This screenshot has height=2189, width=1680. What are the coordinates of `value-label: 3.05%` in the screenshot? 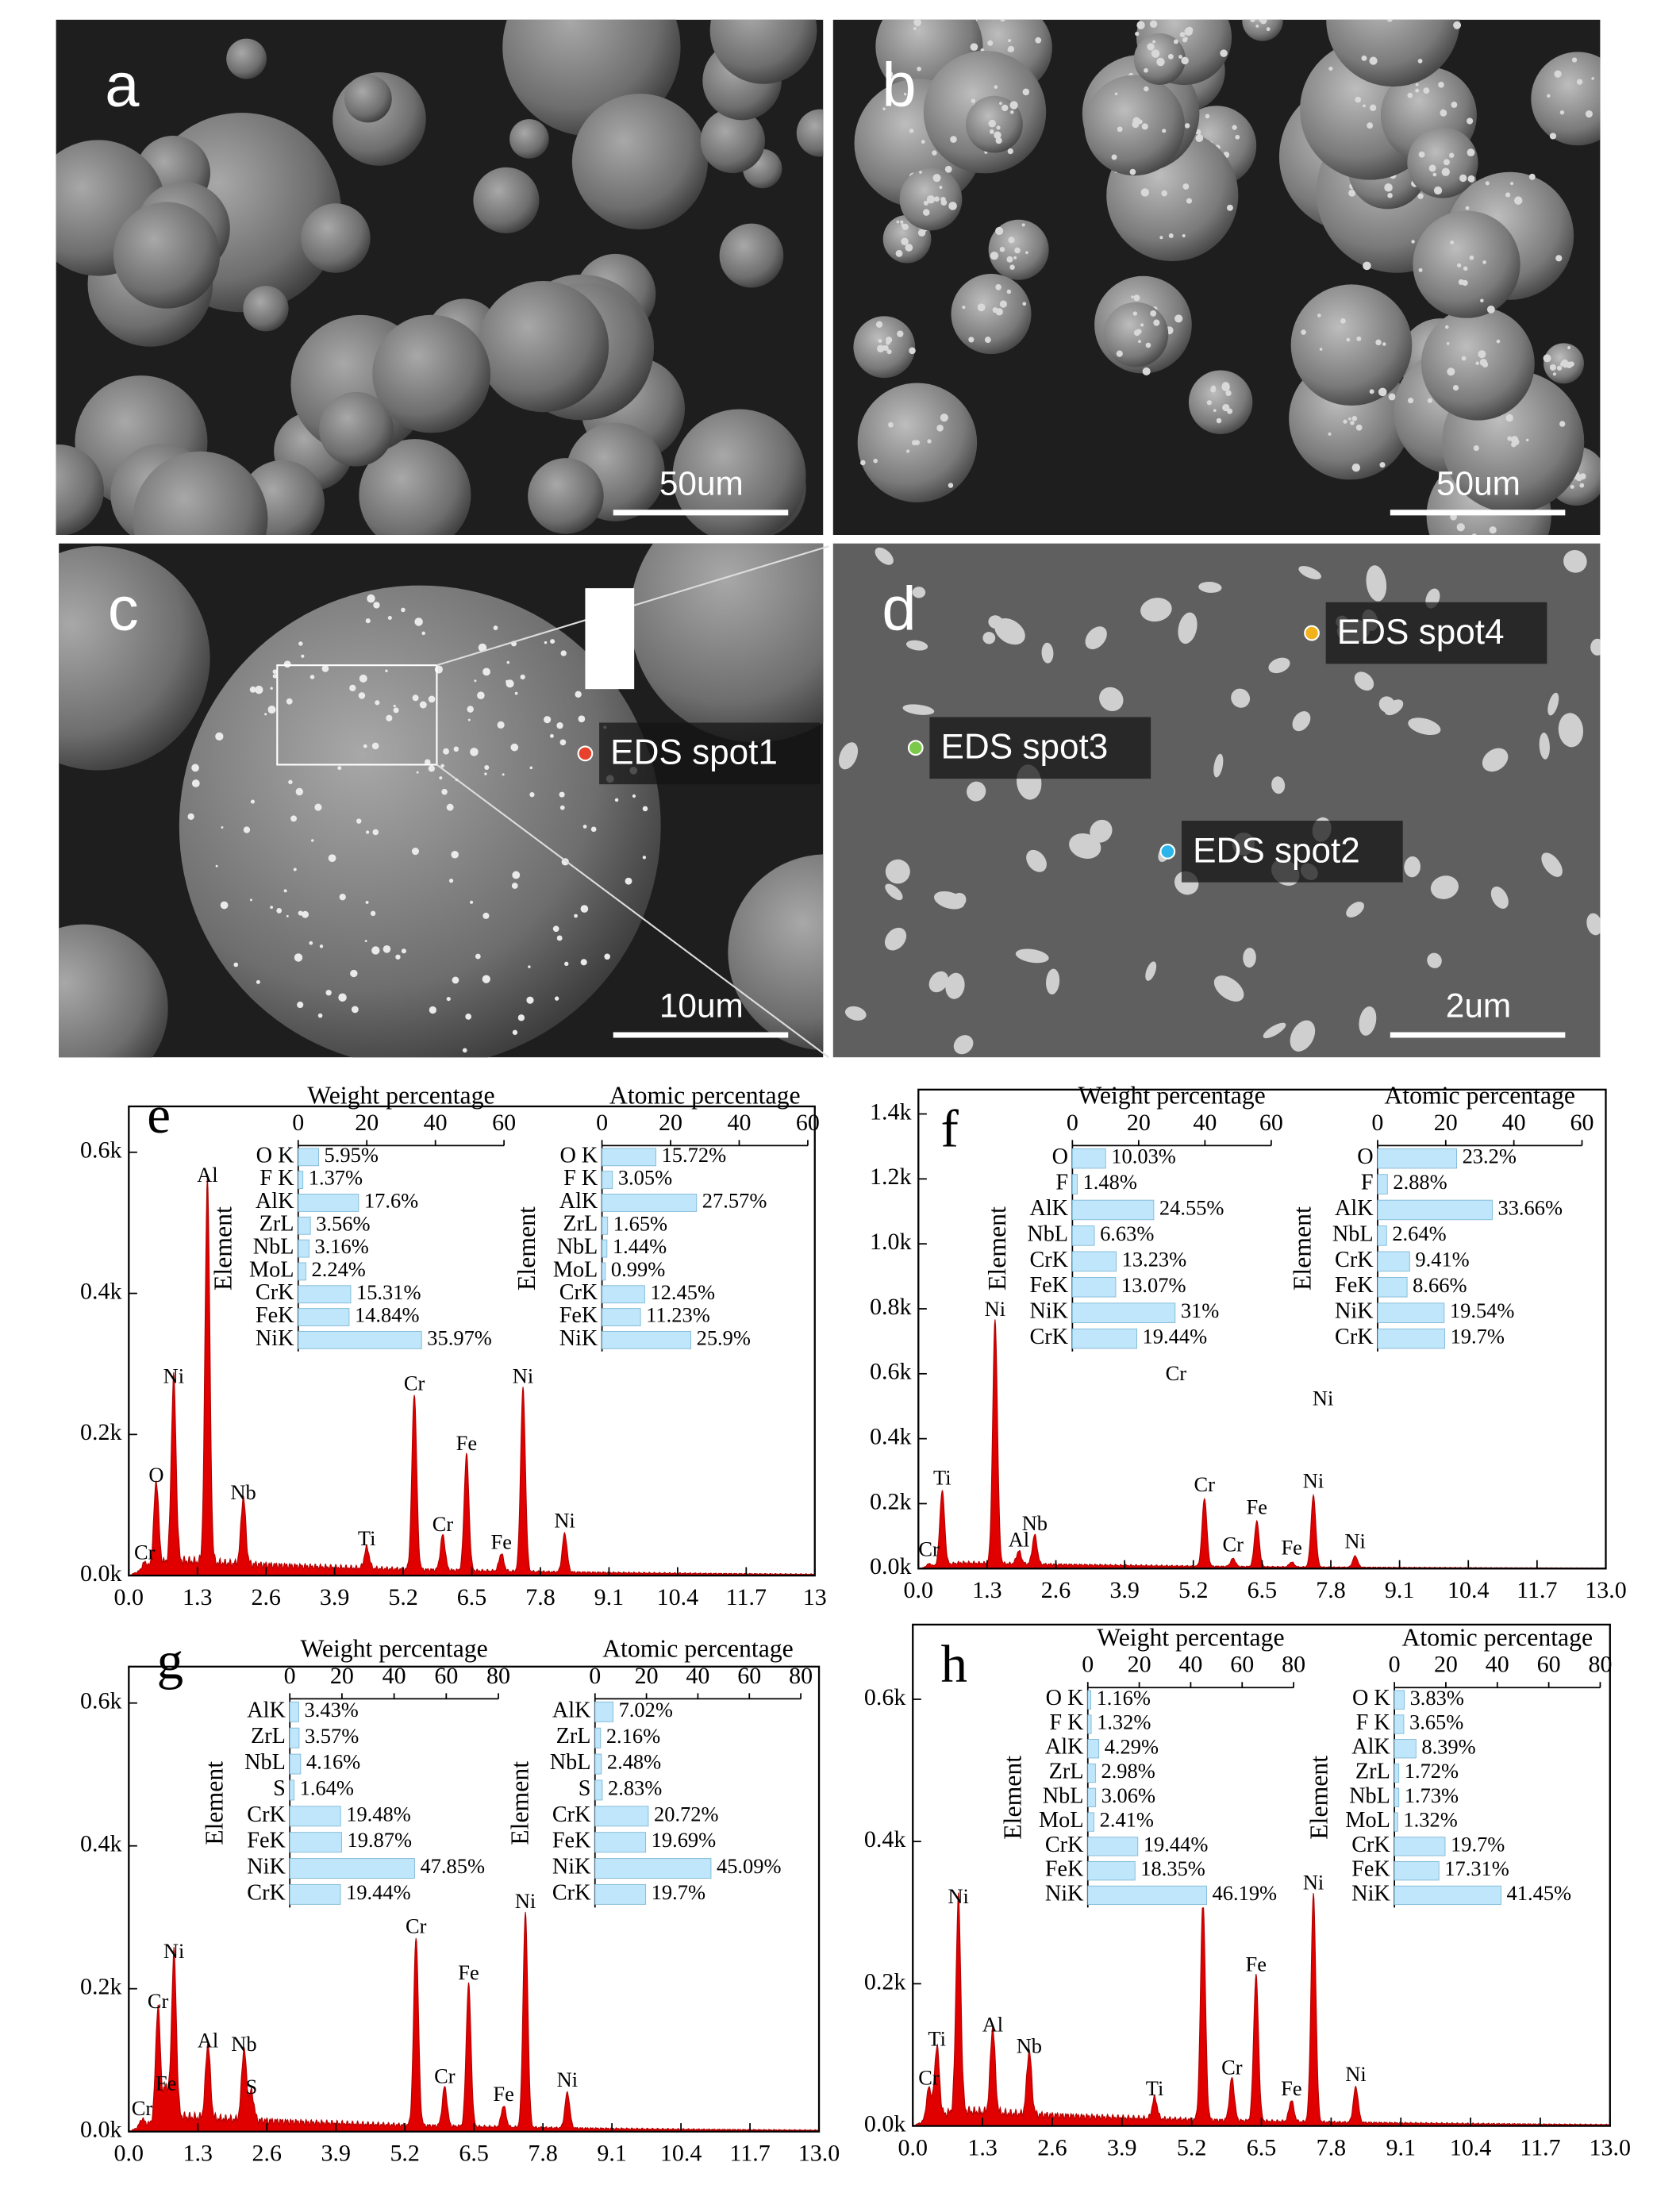 It's located at (645, 1178).